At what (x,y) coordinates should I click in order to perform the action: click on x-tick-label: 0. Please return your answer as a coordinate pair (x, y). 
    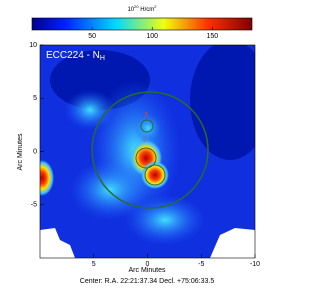
    Looking at the image, I should click on (148, 264).